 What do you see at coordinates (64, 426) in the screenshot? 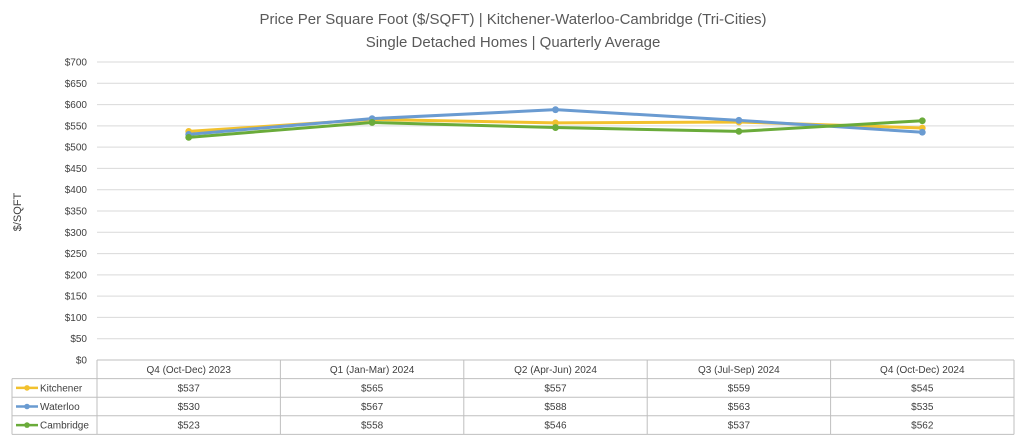
I see `legend-series-name: Cambridge` at bounding box center [64, 426].